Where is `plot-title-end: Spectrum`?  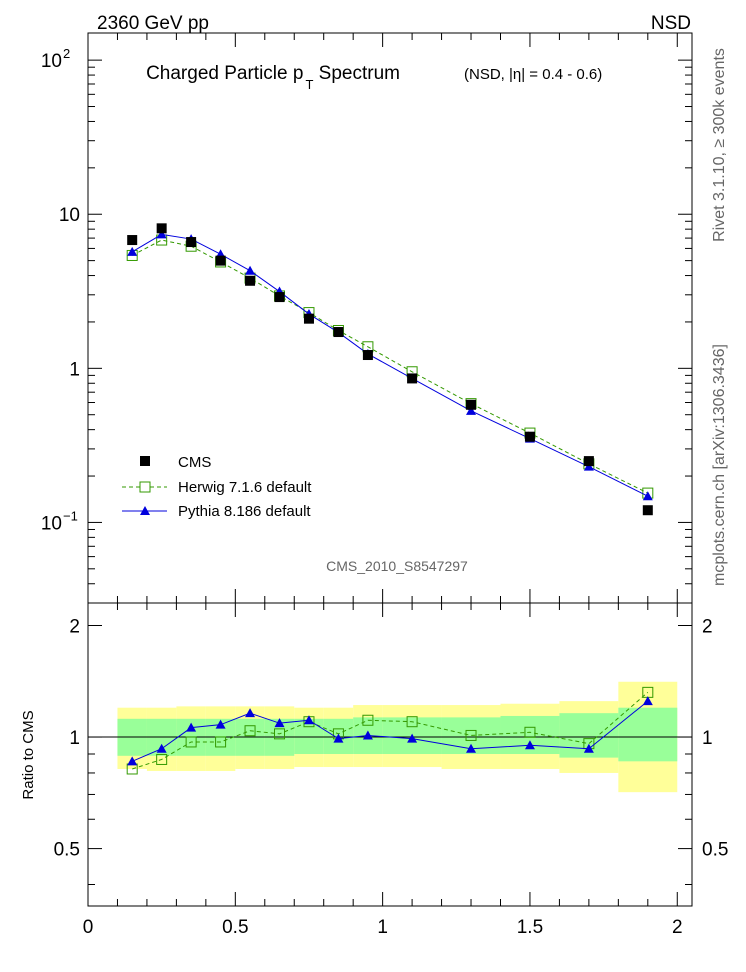 plot-title-end: Spectrum is located at coordinates (356, 73).